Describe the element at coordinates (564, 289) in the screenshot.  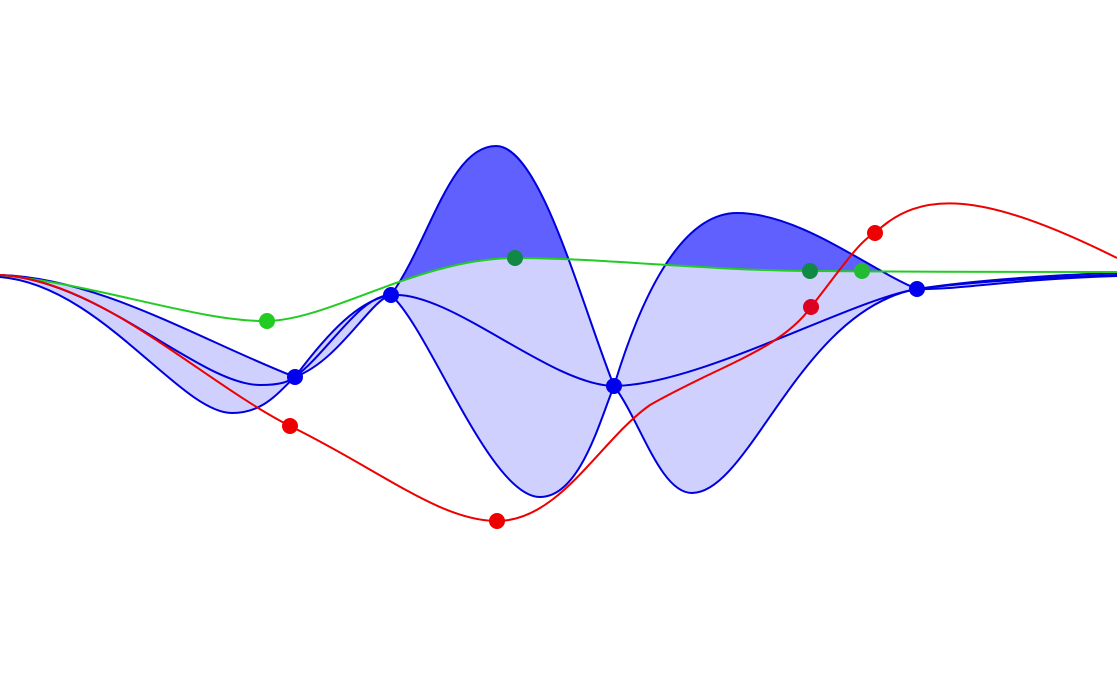
I see `green-points` at that location.